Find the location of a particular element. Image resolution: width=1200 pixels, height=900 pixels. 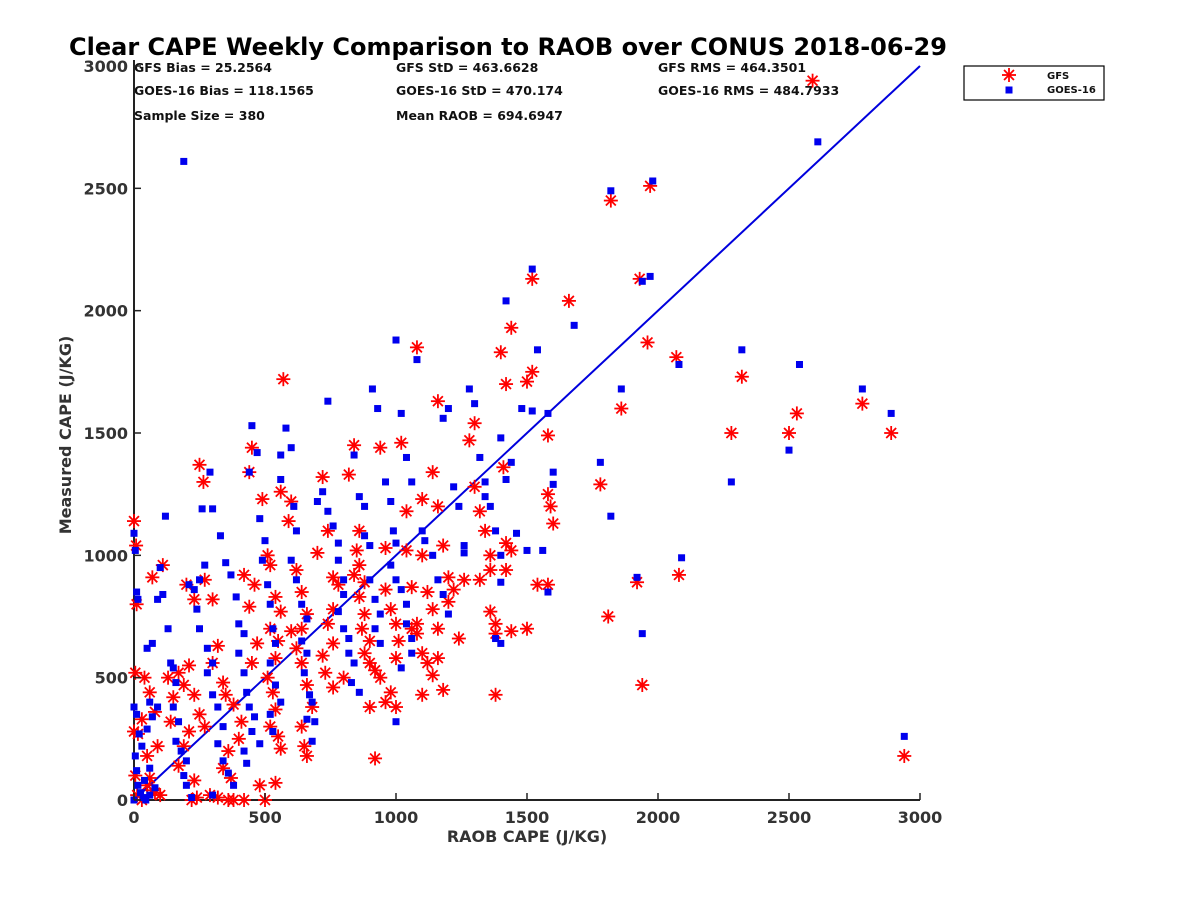

legend: GFS GOES-16 is located at coordinates (1034, 83).